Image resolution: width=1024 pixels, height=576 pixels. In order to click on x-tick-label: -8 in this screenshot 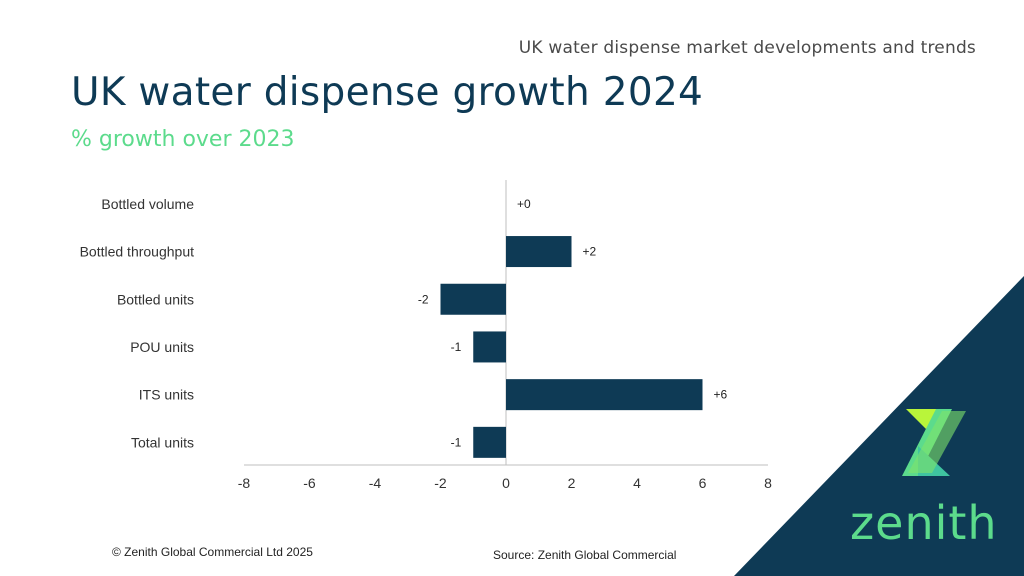, I will do `click(244, 483)`.